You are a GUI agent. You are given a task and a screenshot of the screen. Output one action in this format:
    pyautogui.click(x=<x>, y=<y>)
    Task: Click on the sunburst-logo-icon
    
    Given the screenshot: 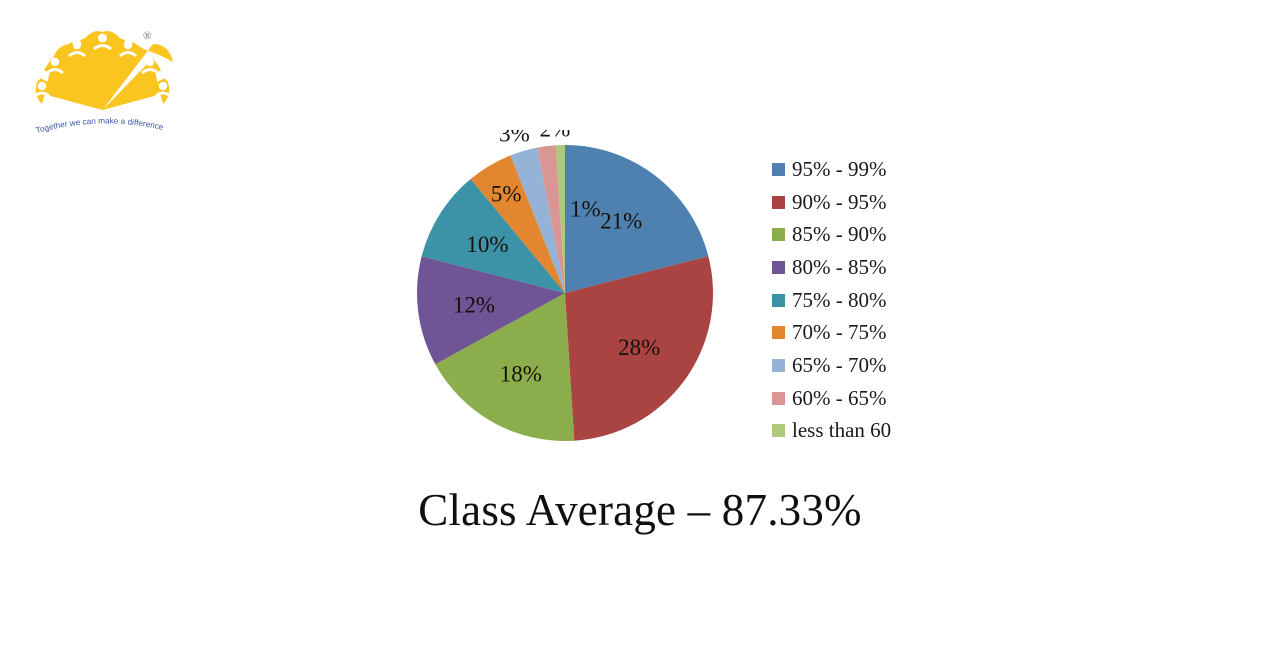 What is the action you would take?
    pyautogui.click(x=103, y=70)
    